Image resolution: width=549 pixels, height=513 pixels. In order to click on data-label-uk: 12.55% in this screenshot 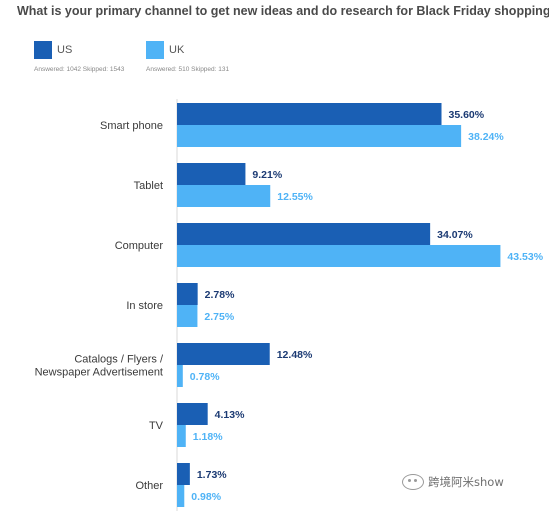, I will do `click(295, 197)`.